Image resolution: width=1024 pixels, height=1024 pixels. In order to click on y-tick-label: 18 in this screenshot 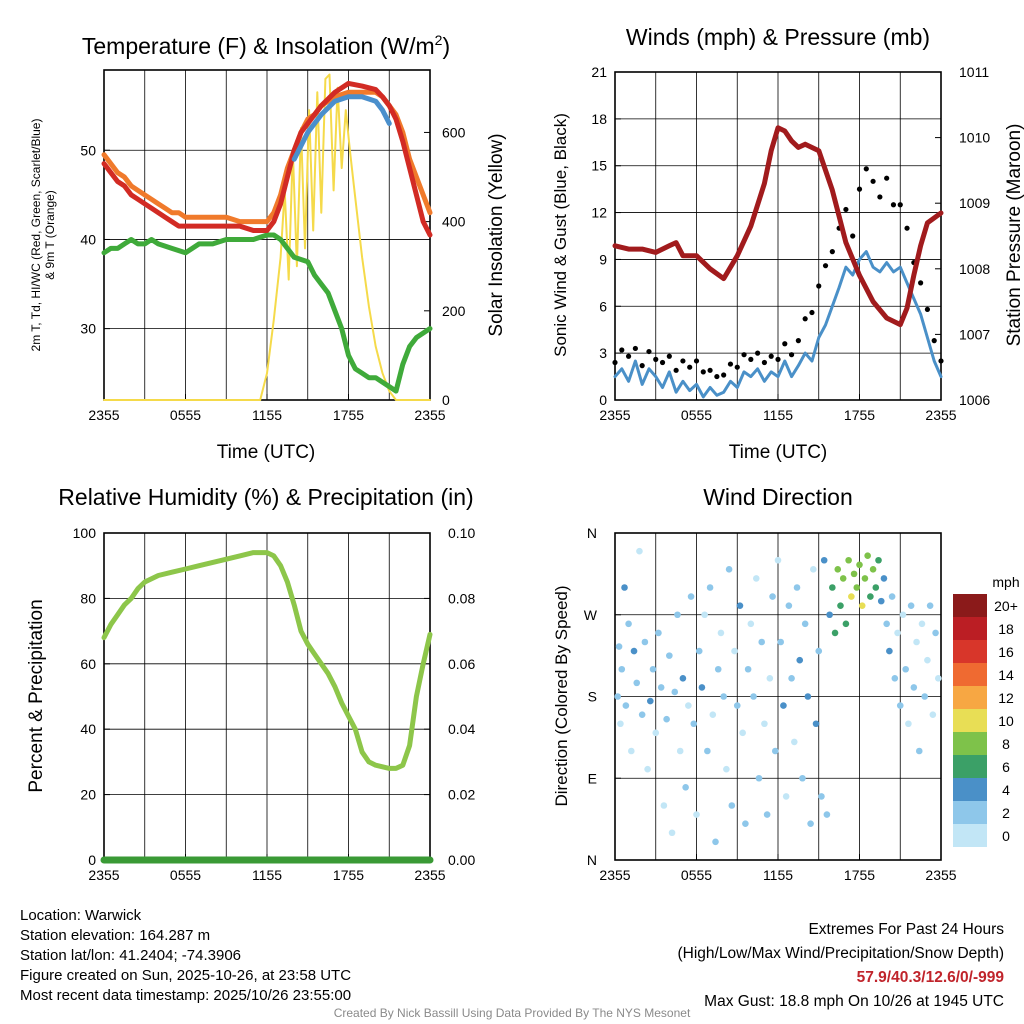, I will do `click(599, 119)`.